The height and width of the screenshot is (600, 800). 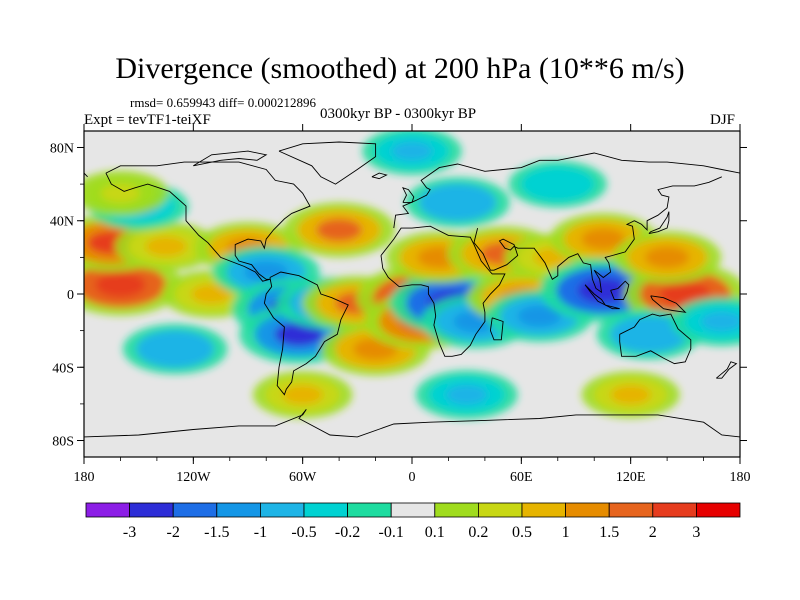 I want to click on lat-label: 0, so click(x=70, y=295).